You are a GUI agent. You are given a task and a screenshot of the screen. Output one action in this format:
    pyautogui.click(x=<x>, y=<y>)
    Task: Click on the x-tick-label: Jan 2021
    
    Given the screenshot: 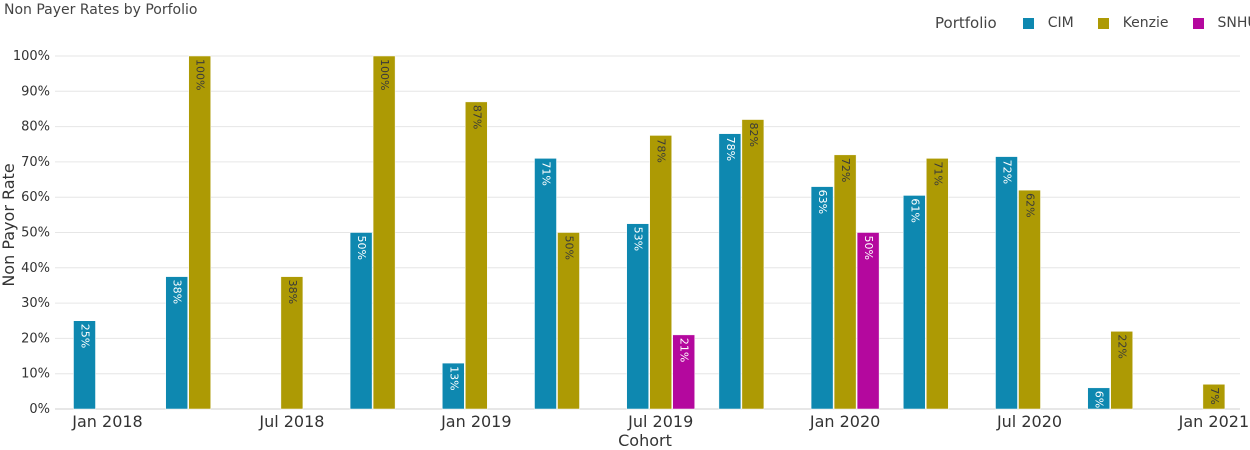 What is the action you would take?
    pyautogui.click(x=1213, y=421)
    